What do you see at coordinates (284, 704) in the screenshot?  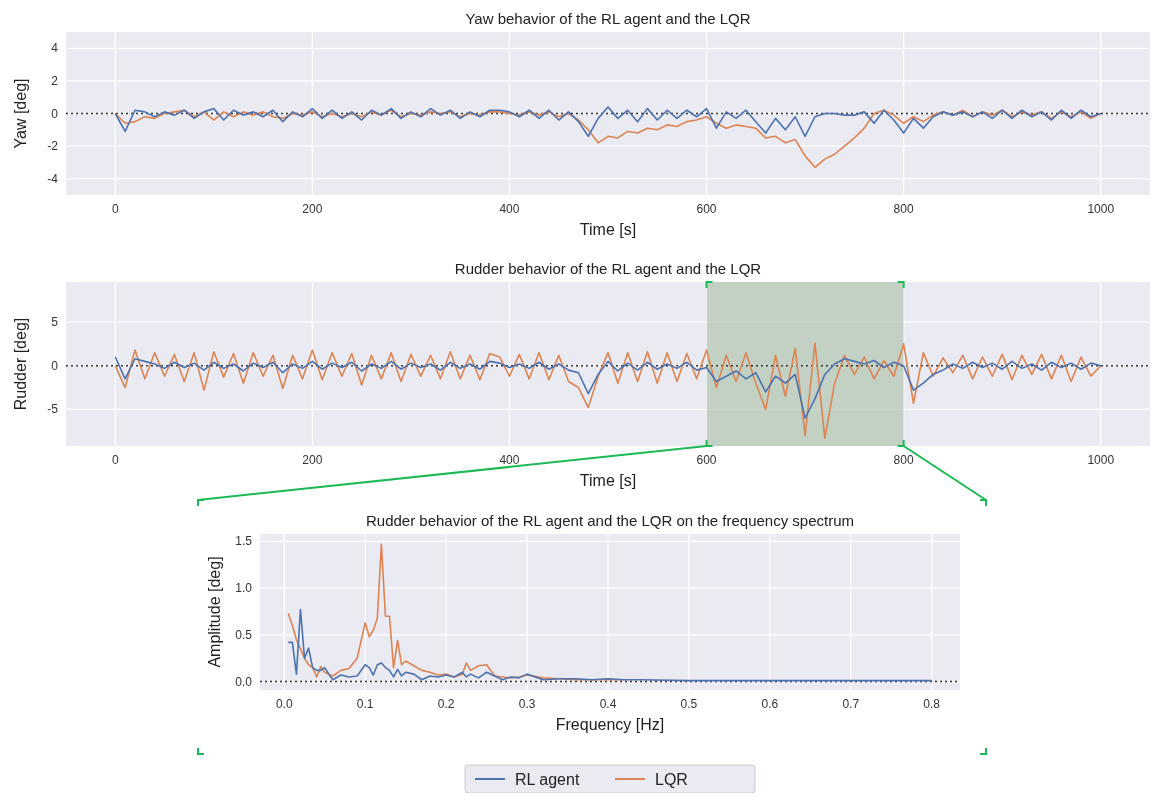 I see `x-tick-label: 0.0` at bounding box center [284, 704].